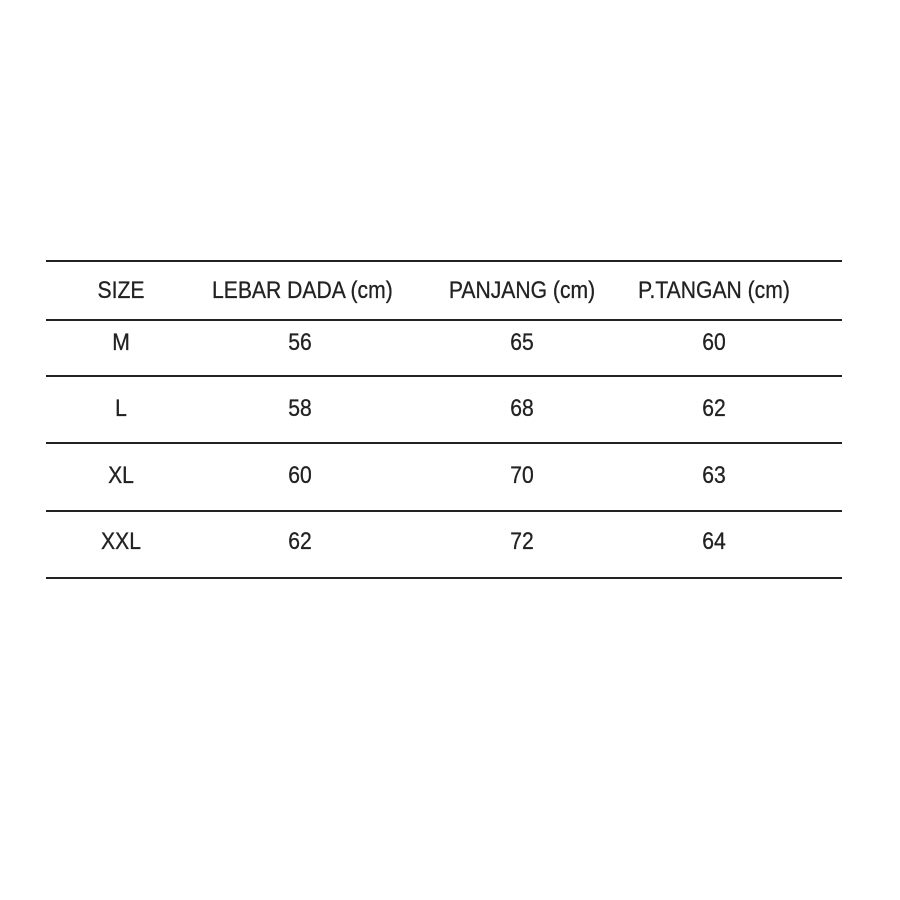  I want to click on size-label: XL, so click(121, 475).